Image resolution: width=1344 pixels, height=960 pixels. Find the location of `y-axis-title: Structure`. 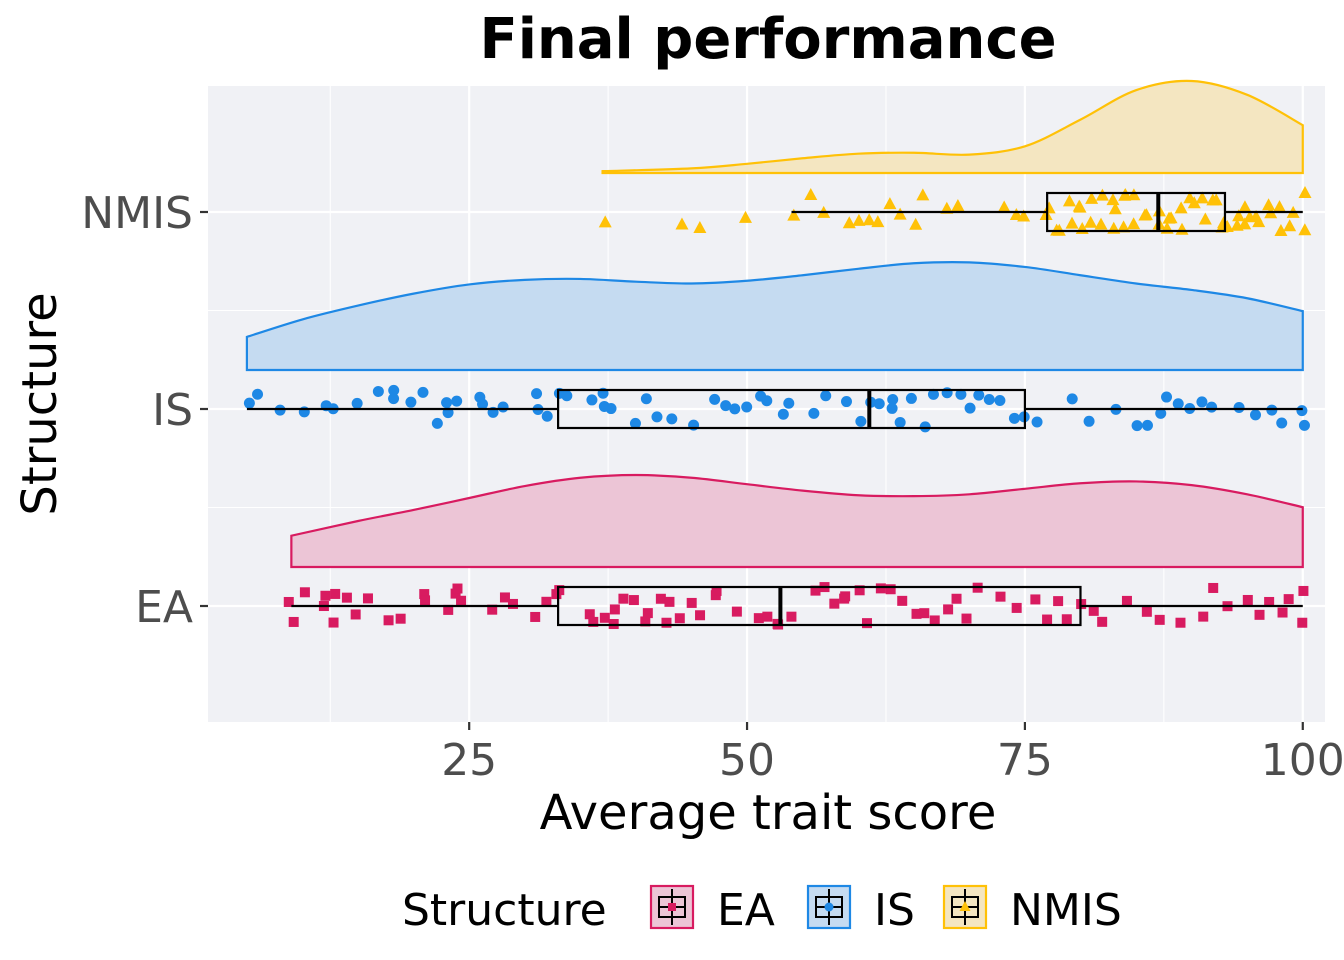

y-axis-title: Structure is located at coordinates (40, 403).